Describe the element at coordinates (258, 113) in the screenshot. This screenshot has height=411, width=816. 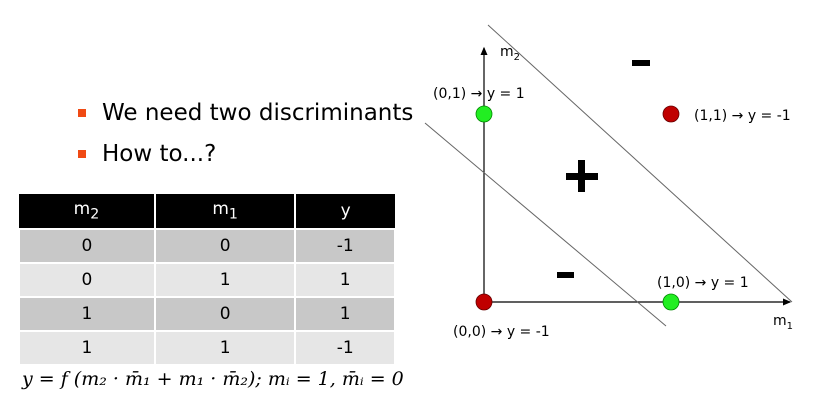
I see `bullet-text: We need two discriminants` at that location.